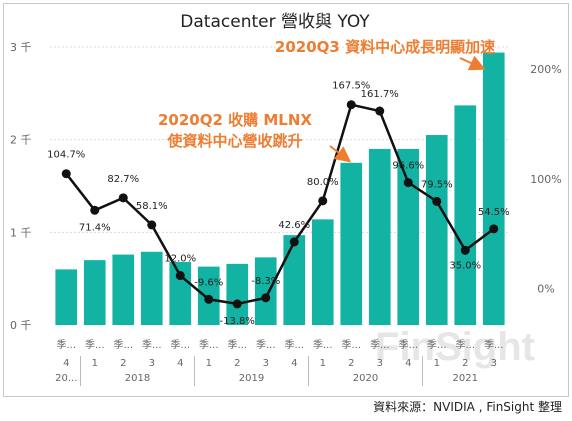  I want to click on left-tick-label: 0 千, so click(21, 325).